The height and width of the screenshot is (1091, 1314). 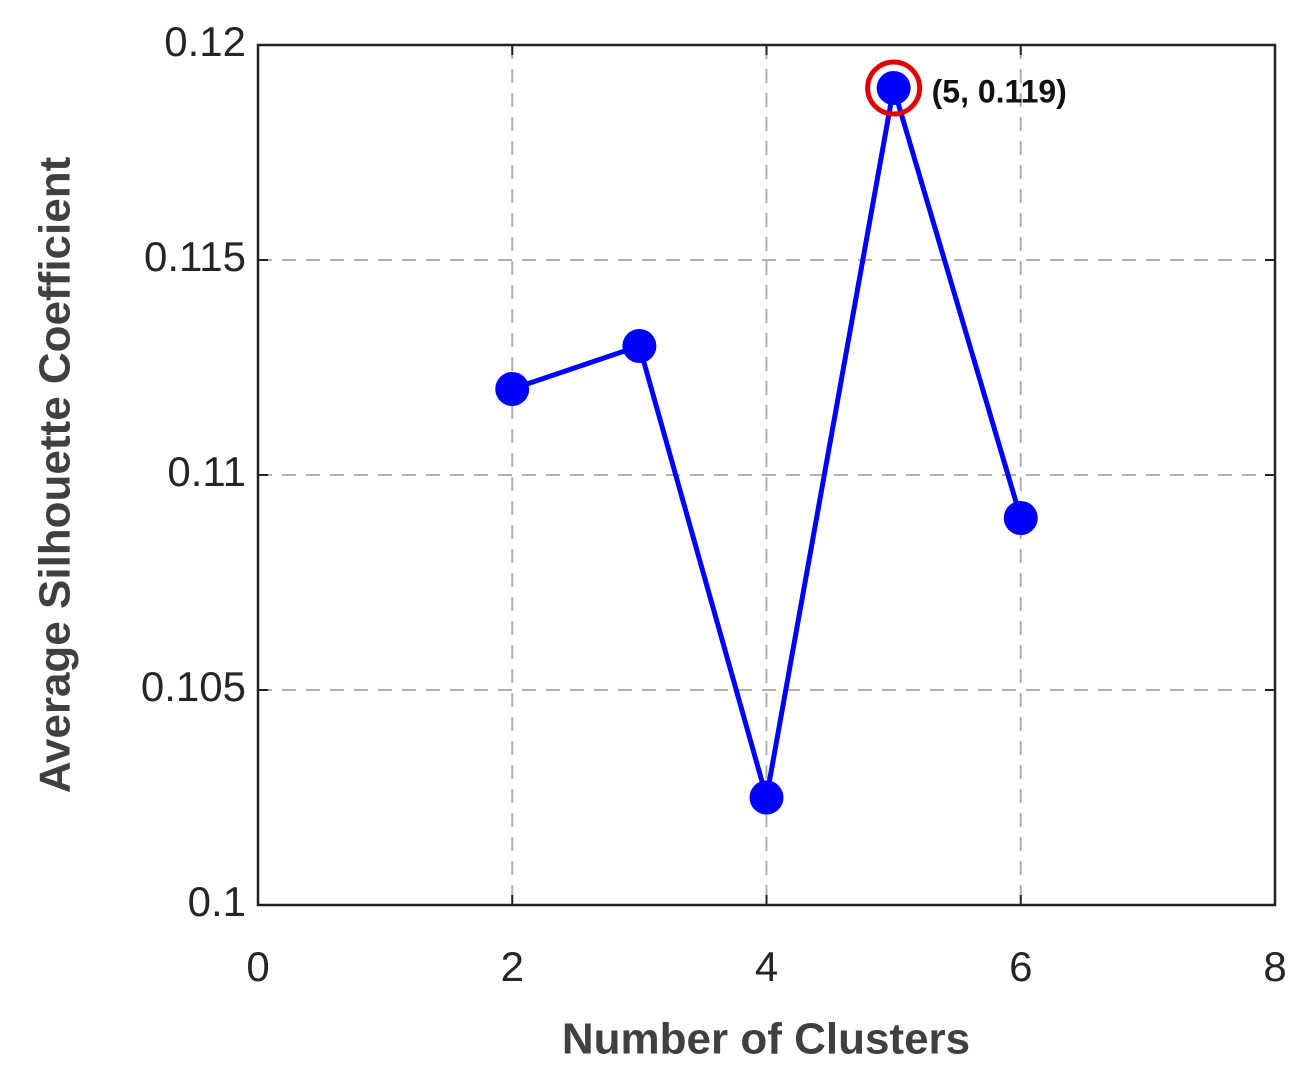 What do you see at coordinates (512, 966) in the screenshot?
I see `x-tick-label: 2` at bounding box center [512, 966].